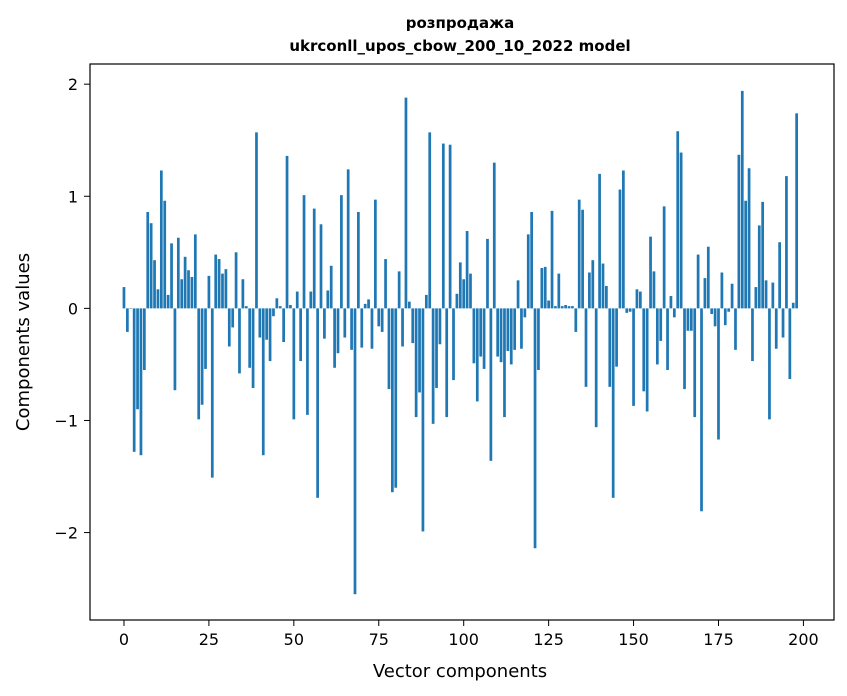  I want to click on chart-title-line-1: розпродажа, so click(460, 23).